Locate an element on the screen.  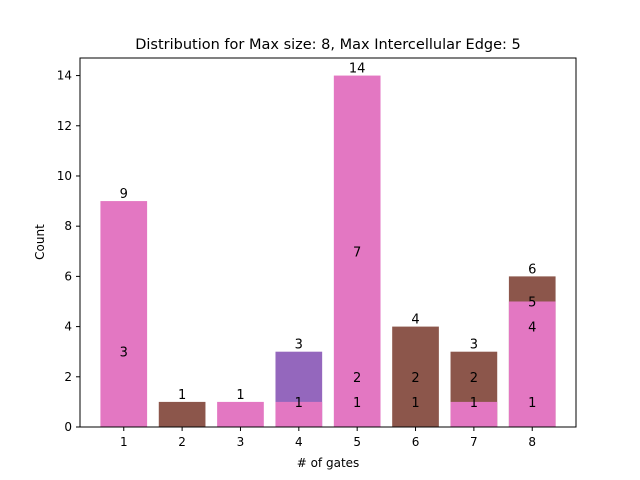
y-tick-label-10: 10 is located at coordinates (64, 176).